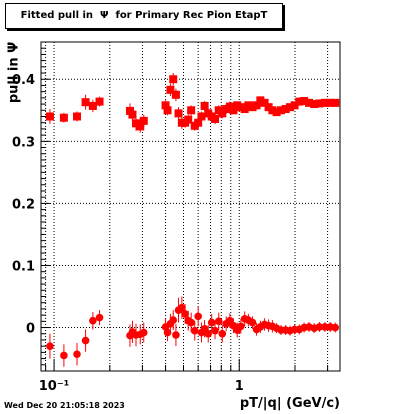  What do you see at coordinates (54, 386) in the screenshot?
I see `x-tick-label: 10⁻¹` at bounding box center [54, 386].